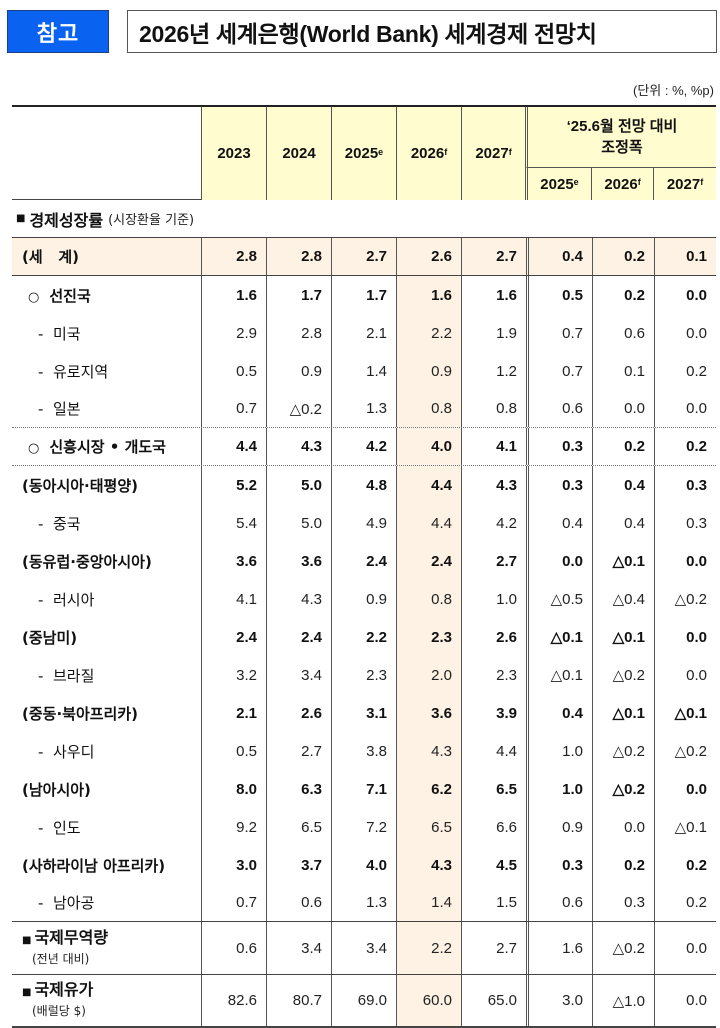 The width and height of the screenshot is (720, 1028). I want to click on row-label-wrap: - 인도, so click(51, 827).